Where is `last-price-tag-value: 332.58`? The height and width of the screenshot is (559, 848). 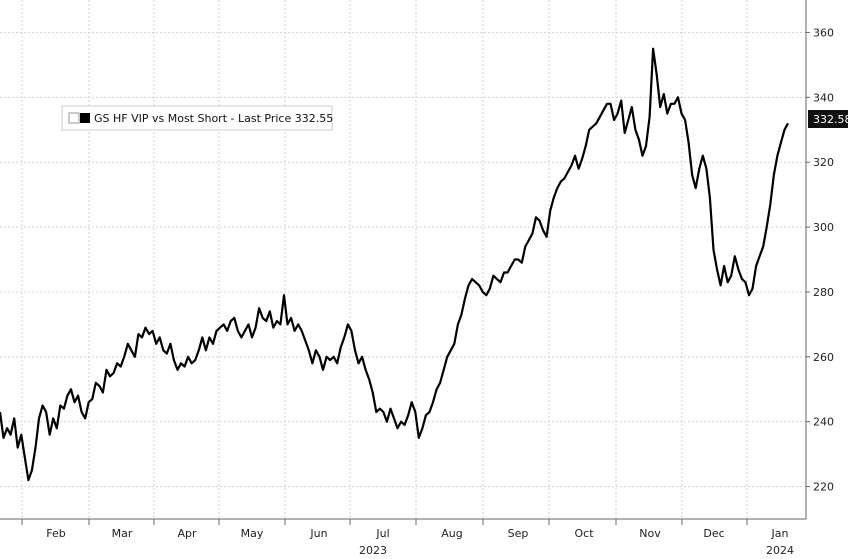 last-price-tag-value: 332.58 is located at coordinates (830, 119).